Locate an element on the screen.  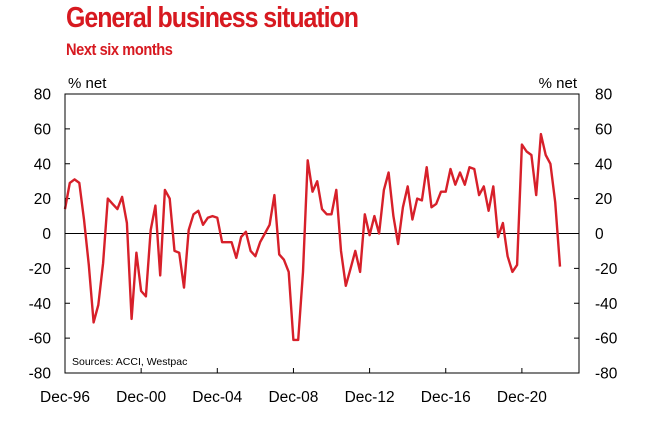
y-axis-left: 80 60 40 20 0 -20 -40 -60 -80 is located at coordinates (49, 235).